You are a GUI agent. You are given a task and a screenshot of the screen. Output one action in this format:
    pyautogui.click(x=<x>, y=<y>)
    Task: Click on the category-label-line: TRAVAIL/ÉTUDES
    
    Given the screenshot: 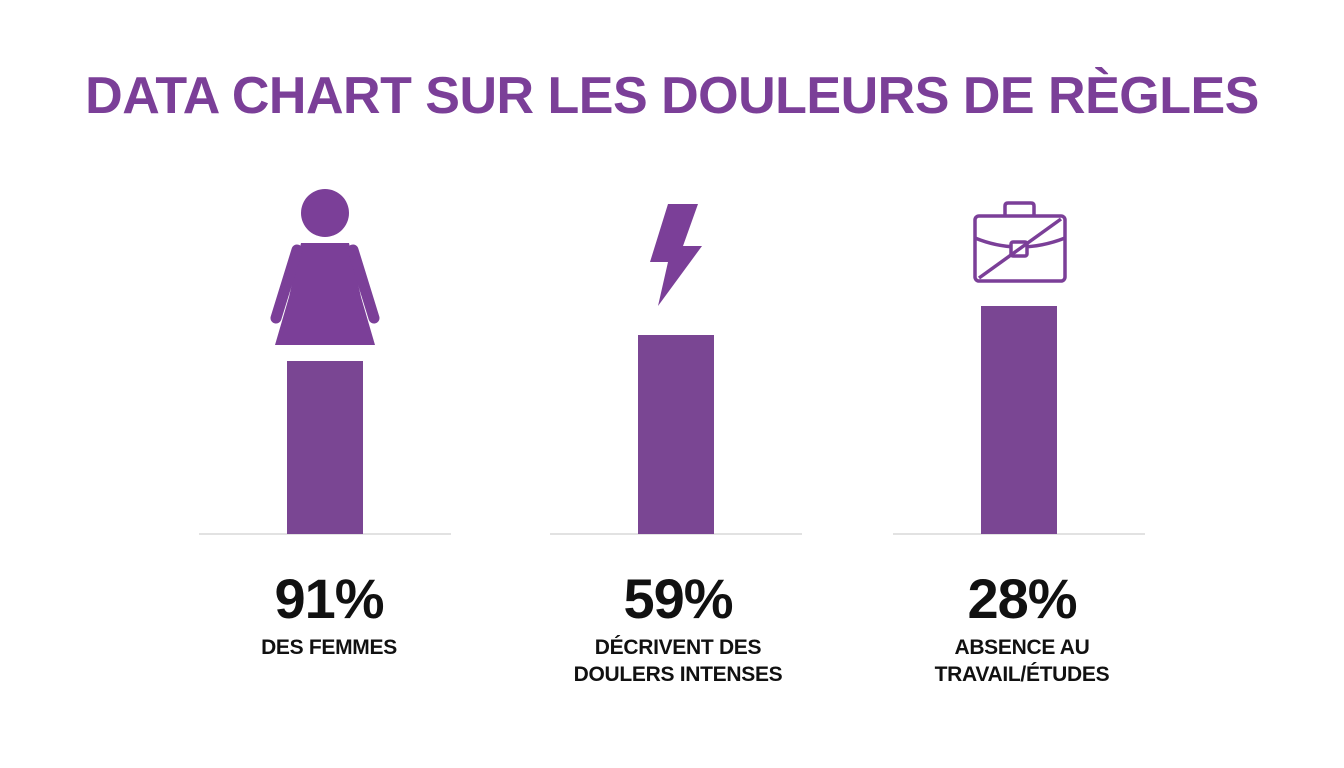 What is the action you would take?
    pyautogui.click(x=1022, y=674)
    